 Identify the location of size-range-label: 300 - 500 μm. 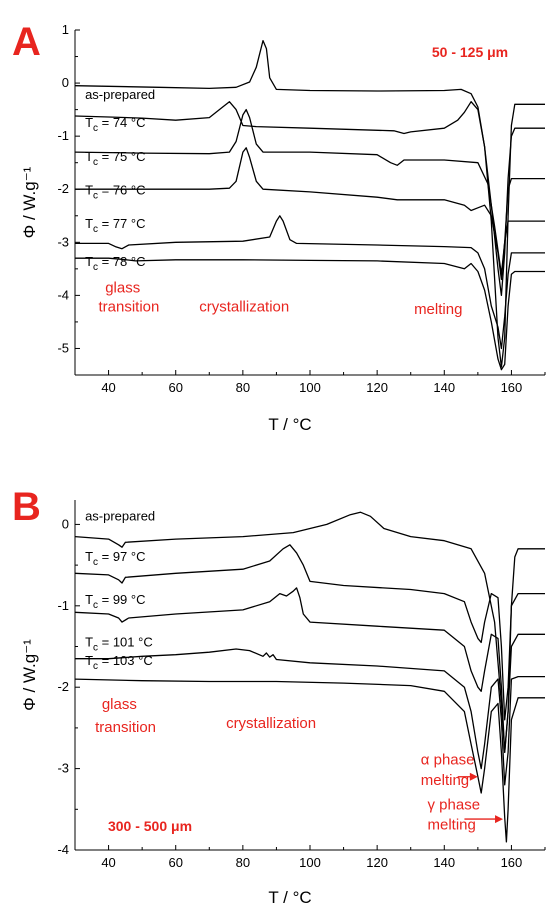
(150, 826).